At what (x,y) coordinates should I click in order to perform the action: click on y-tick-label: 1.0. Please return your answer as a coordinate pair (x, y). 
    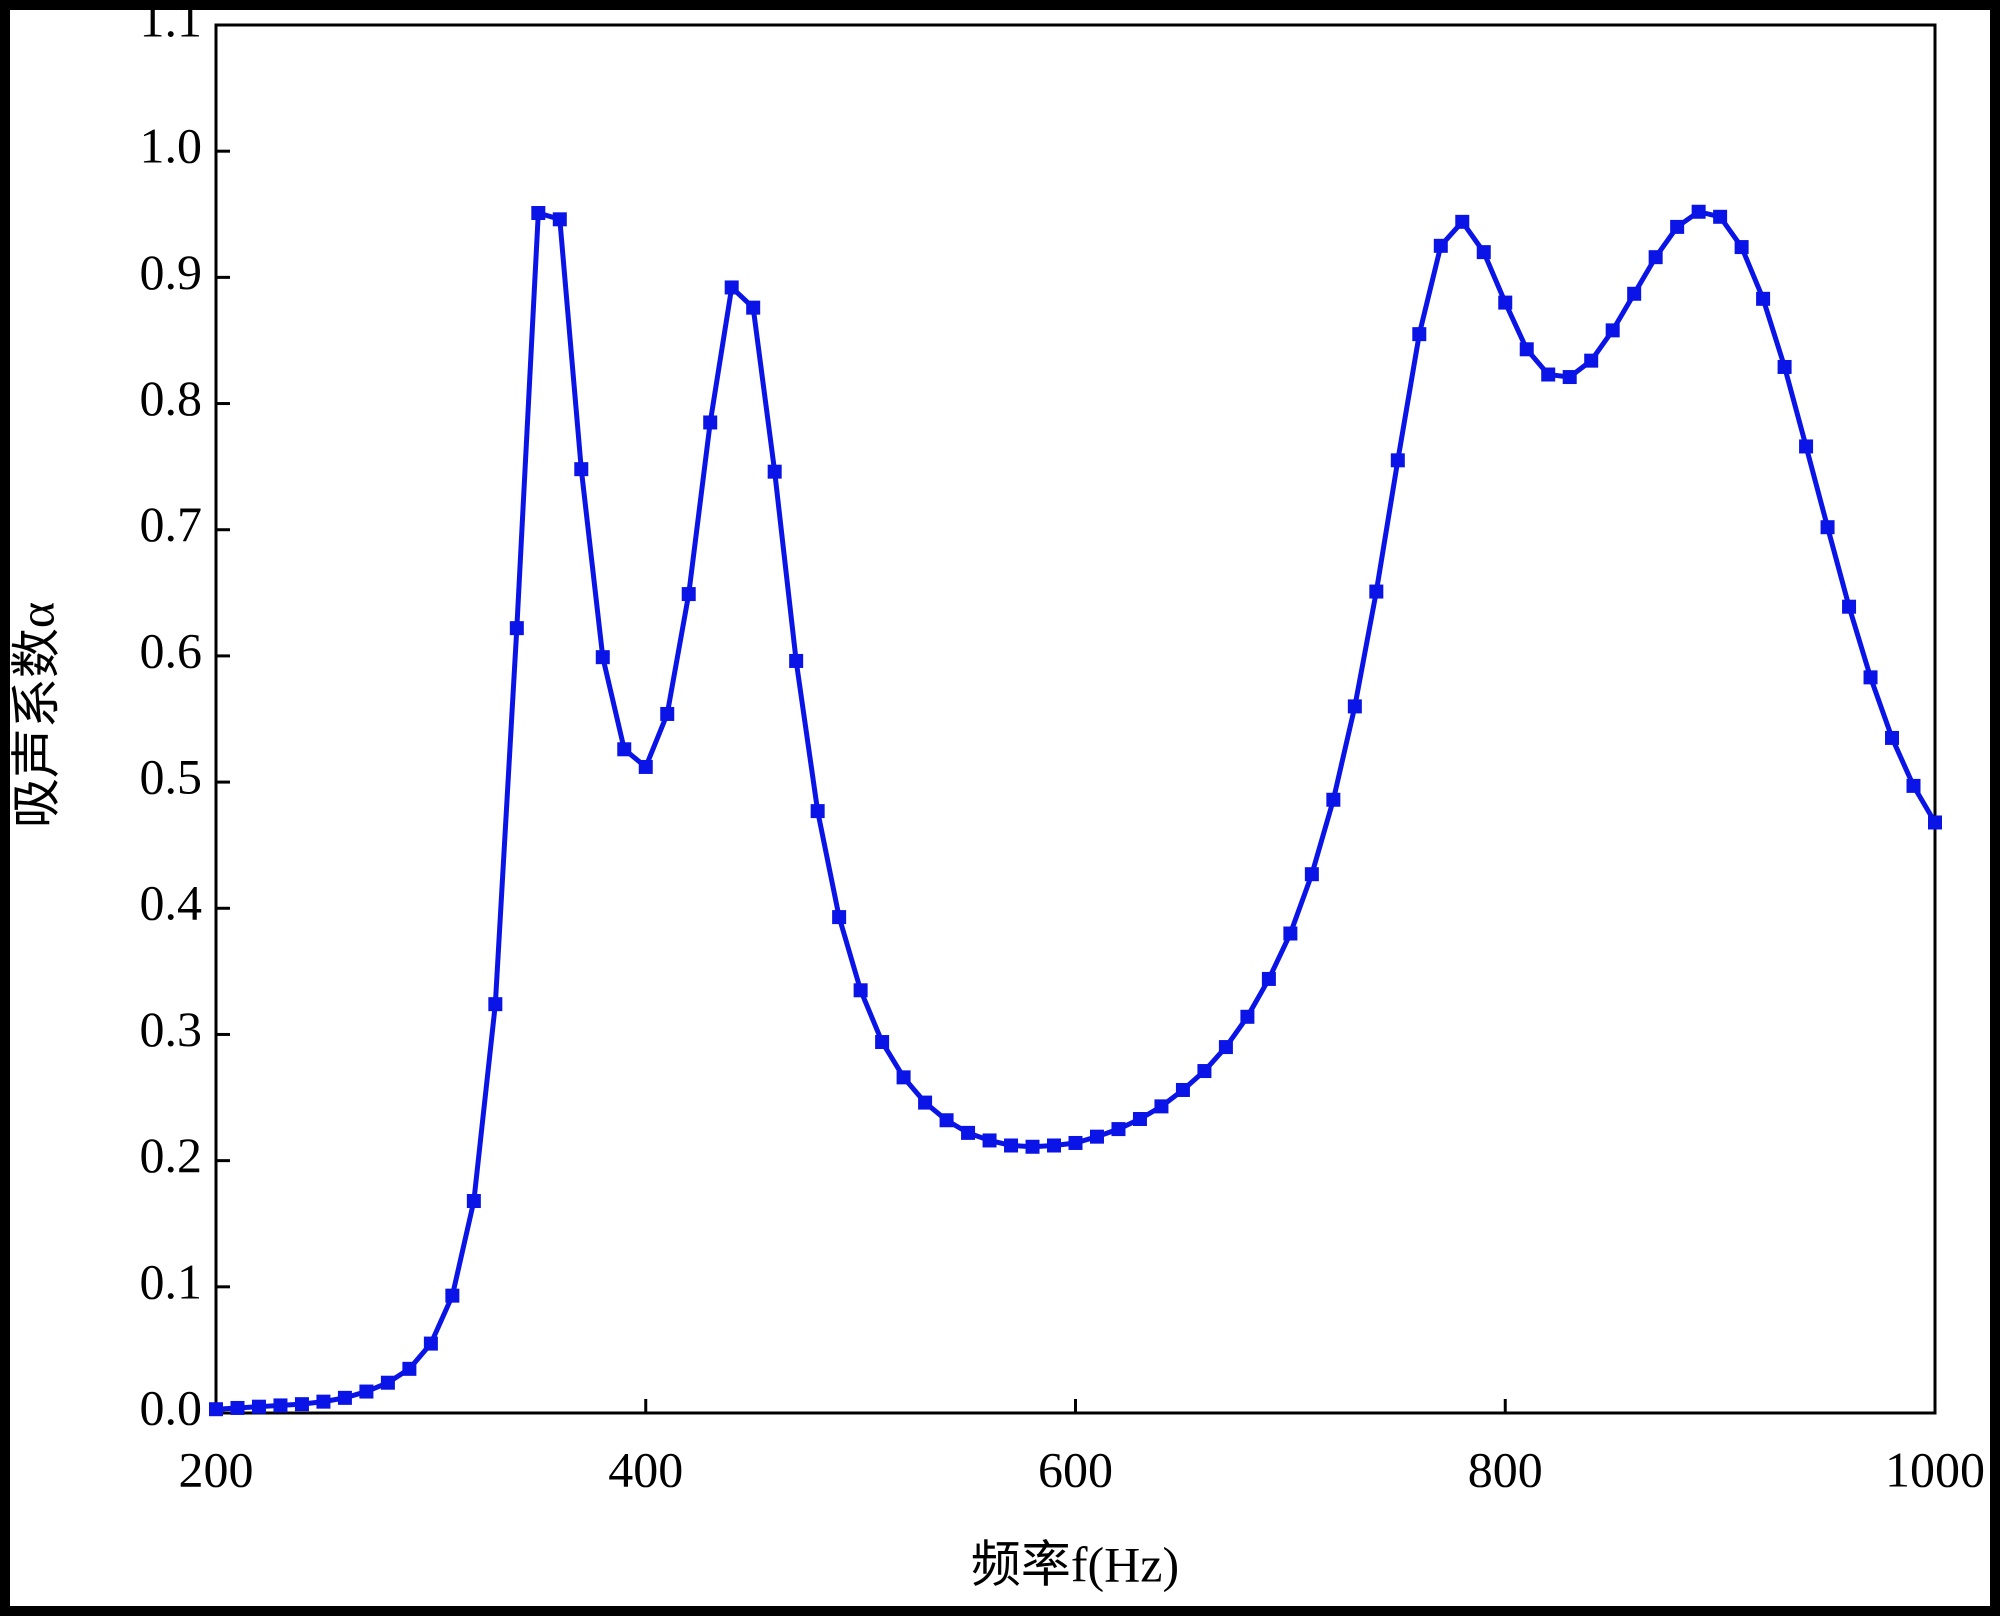
    Looking at the image, I should click on (171, 146).